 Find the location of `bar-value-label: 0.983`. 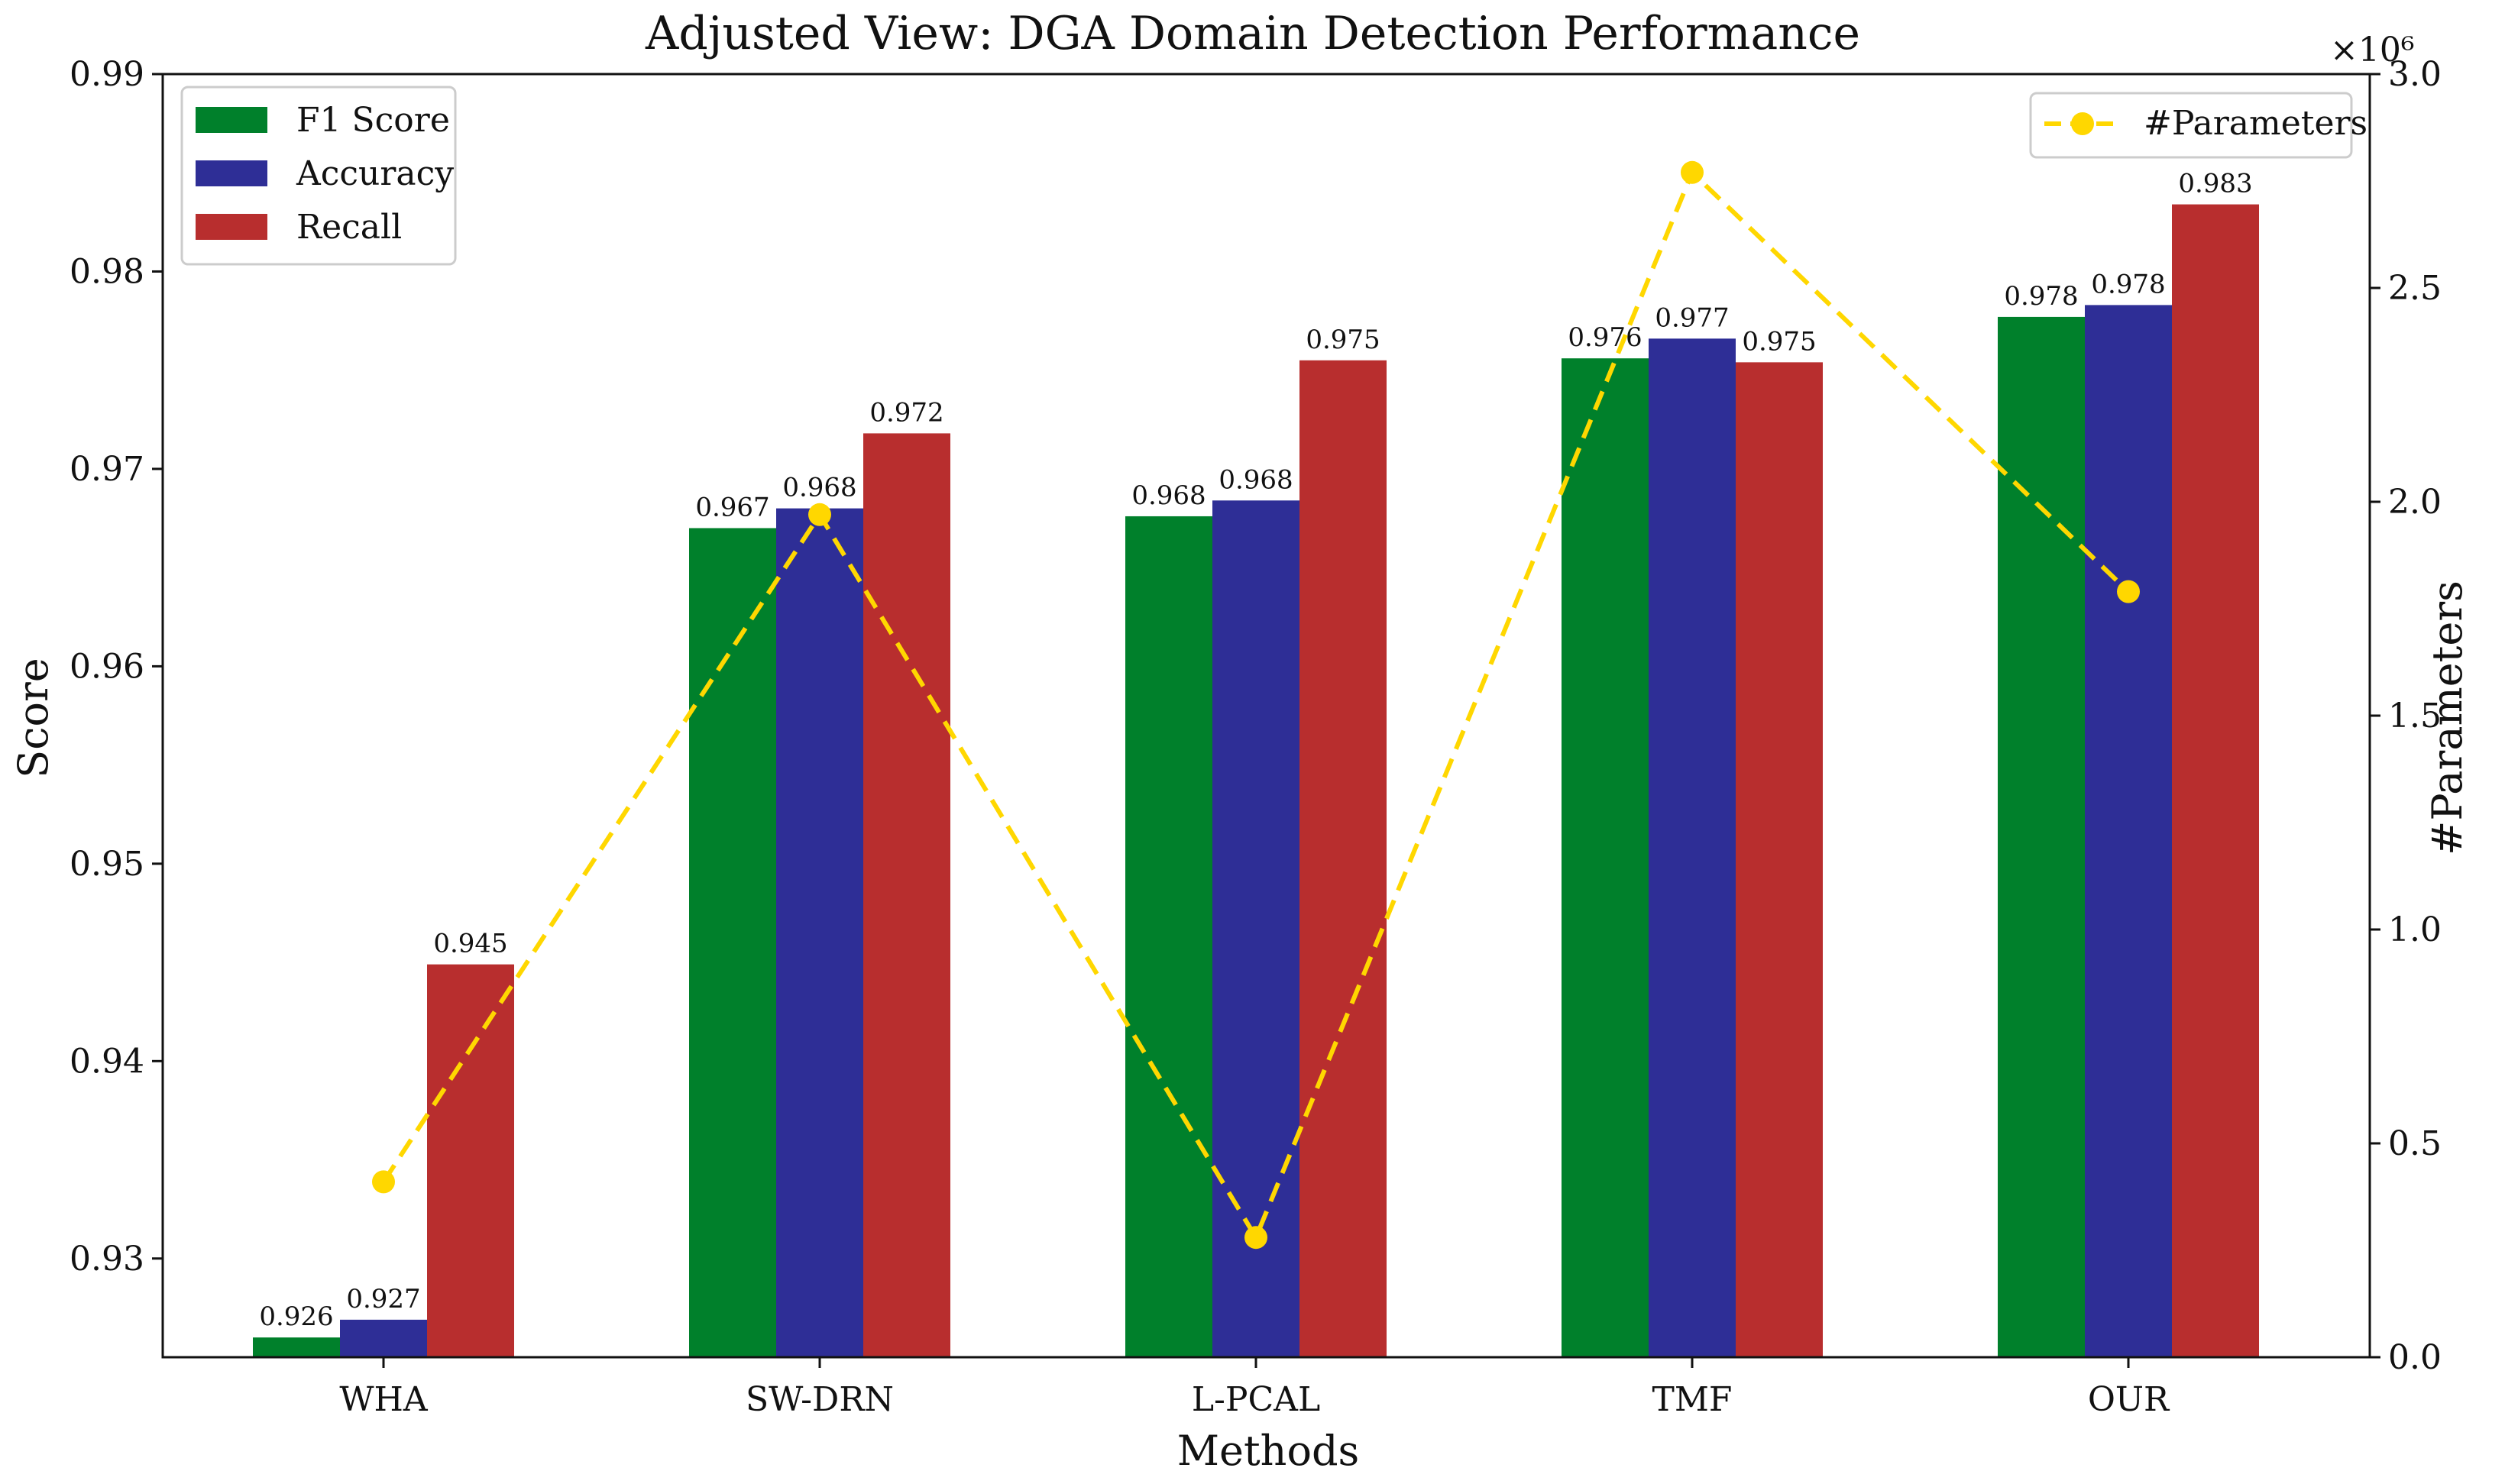

bar-value-label: 0.983 is located at coordinates (2215, 184).